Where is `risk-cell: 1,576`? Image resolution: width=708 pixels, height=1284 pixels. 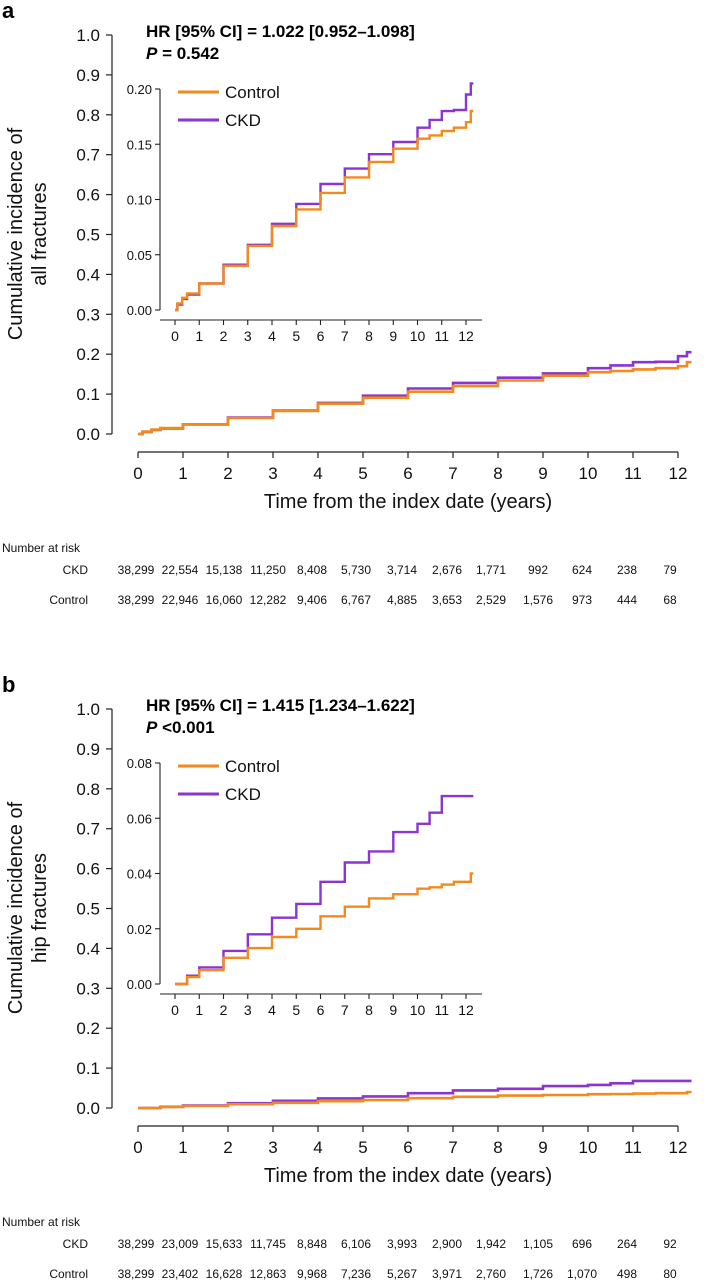 risk-cell: 1,576 is located at coordinates (538, 600).